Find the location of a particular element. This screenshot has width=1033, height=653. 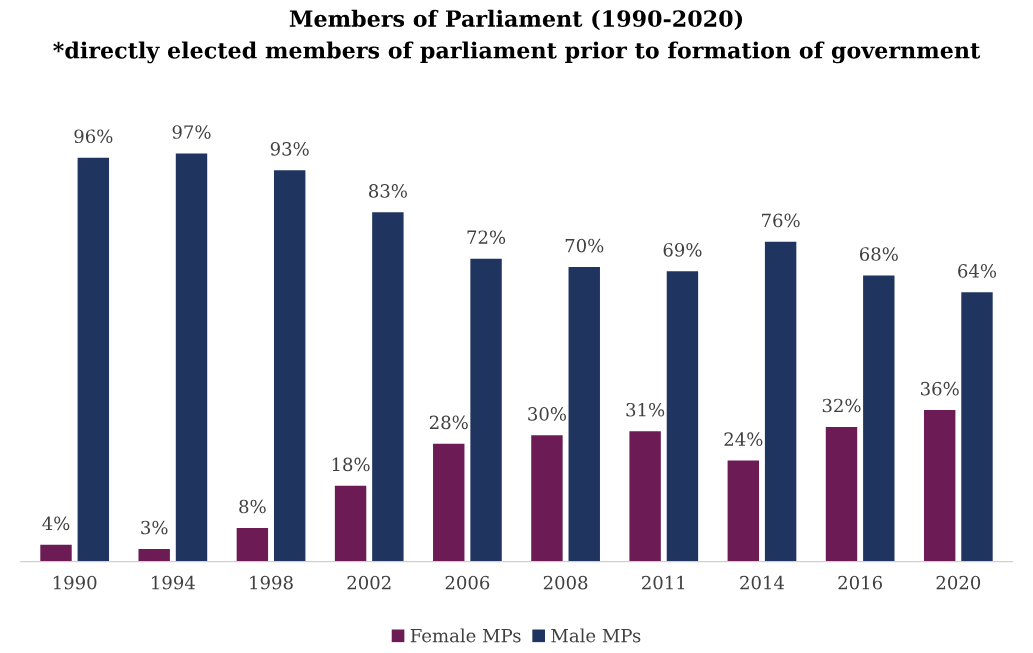

data-label: 64% is located at coordinates (977, 271).